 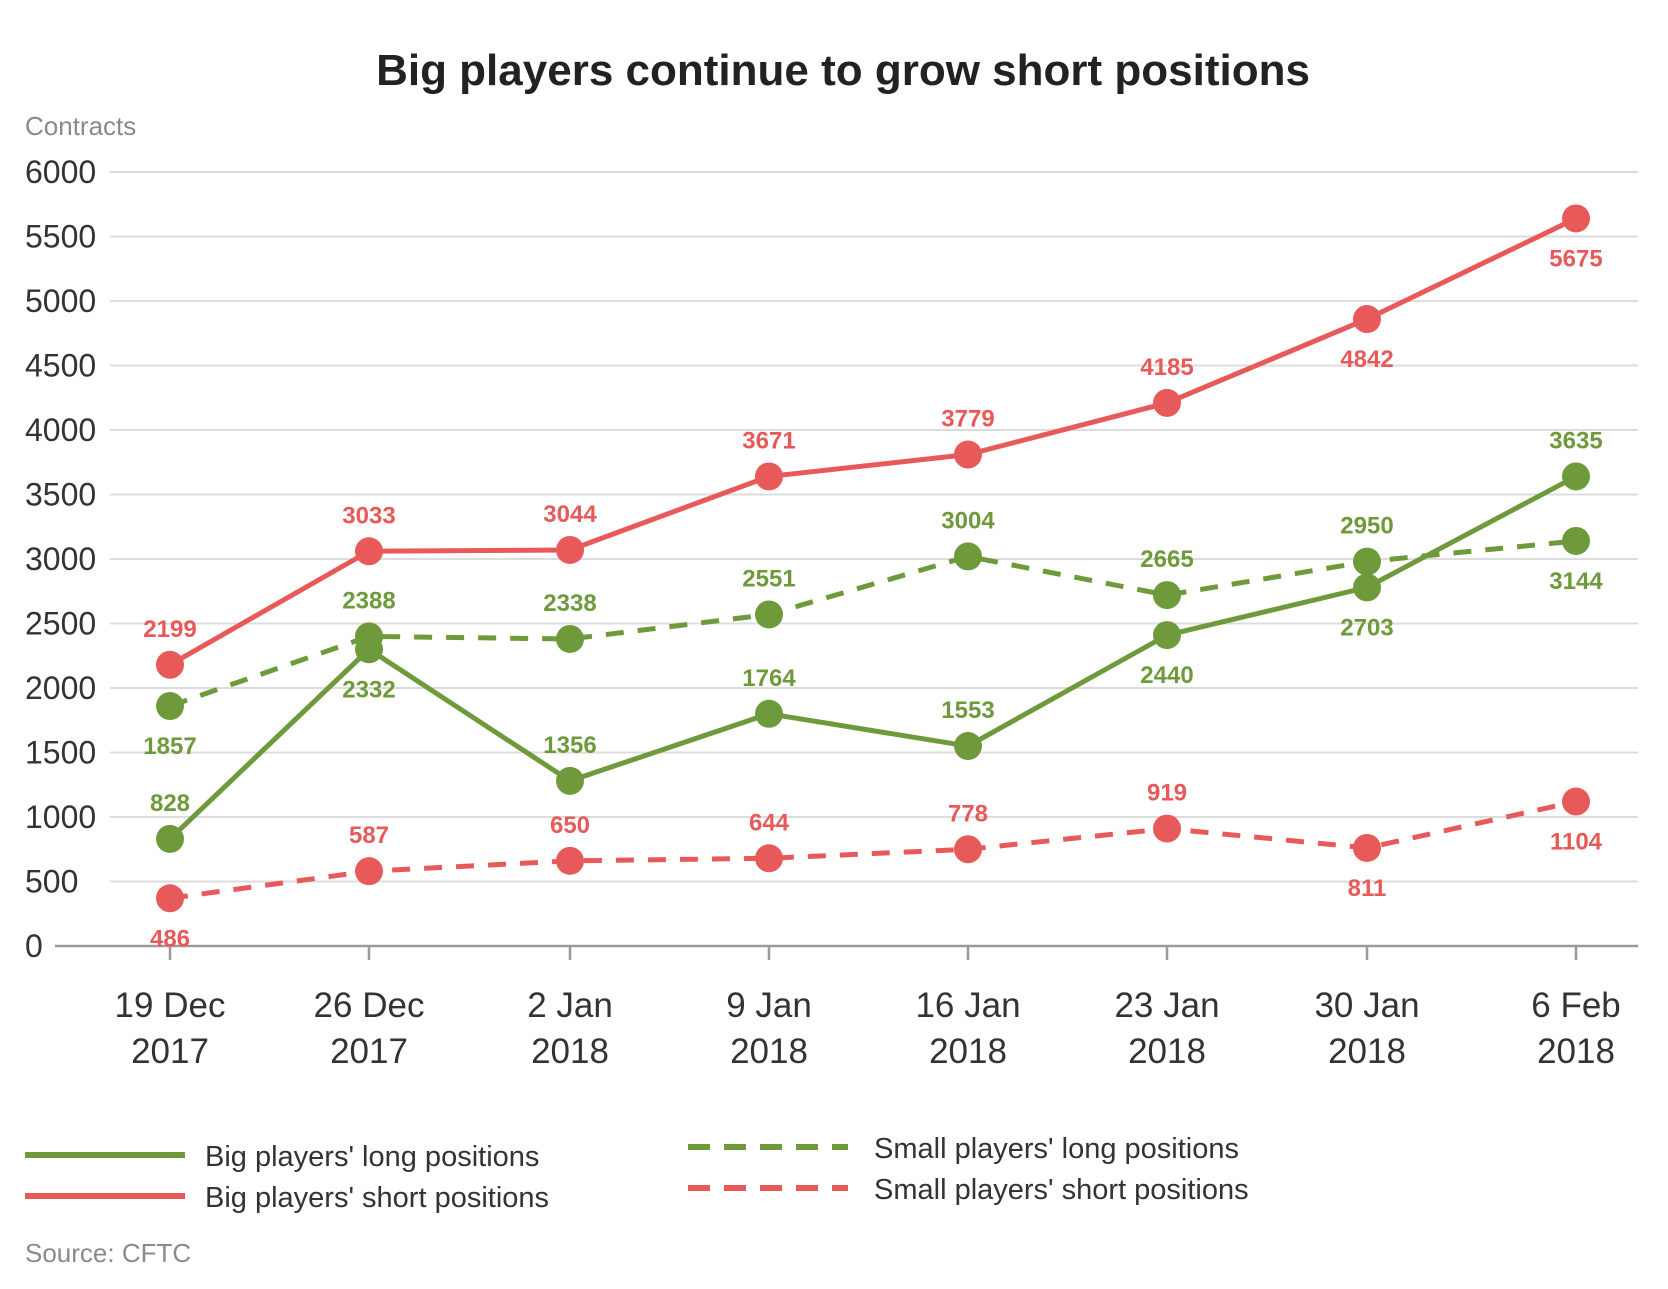 What do you see at coordinates (1576, 1005) in the screenshot?
I see `x-tick-label: 6 Feb` at bounding box center [1576, 1005].